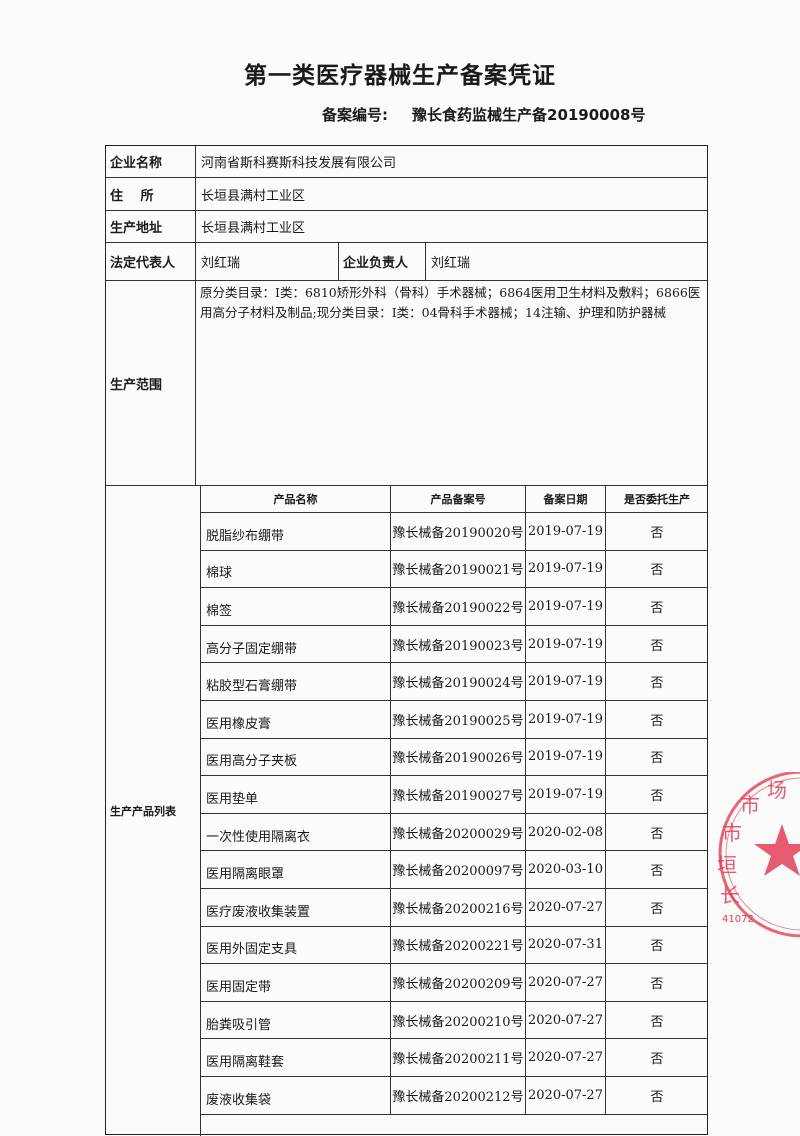 The height and width of the screenshot is (1136, 800). What do you see at coordinates (458, 757) in the screenshot?
I see `row-record-no: 豫长械备20190026号` at bounding box center [458, 757].